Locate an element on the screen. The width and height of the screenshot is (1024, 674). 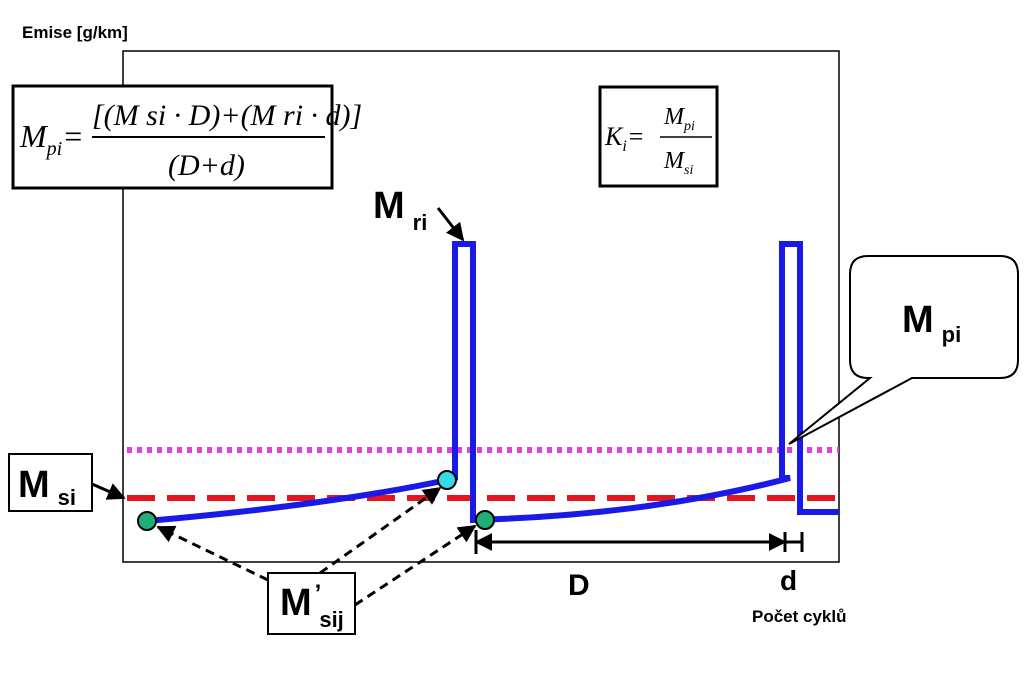
msij-marker-peak is located at coordinates (447, 480).